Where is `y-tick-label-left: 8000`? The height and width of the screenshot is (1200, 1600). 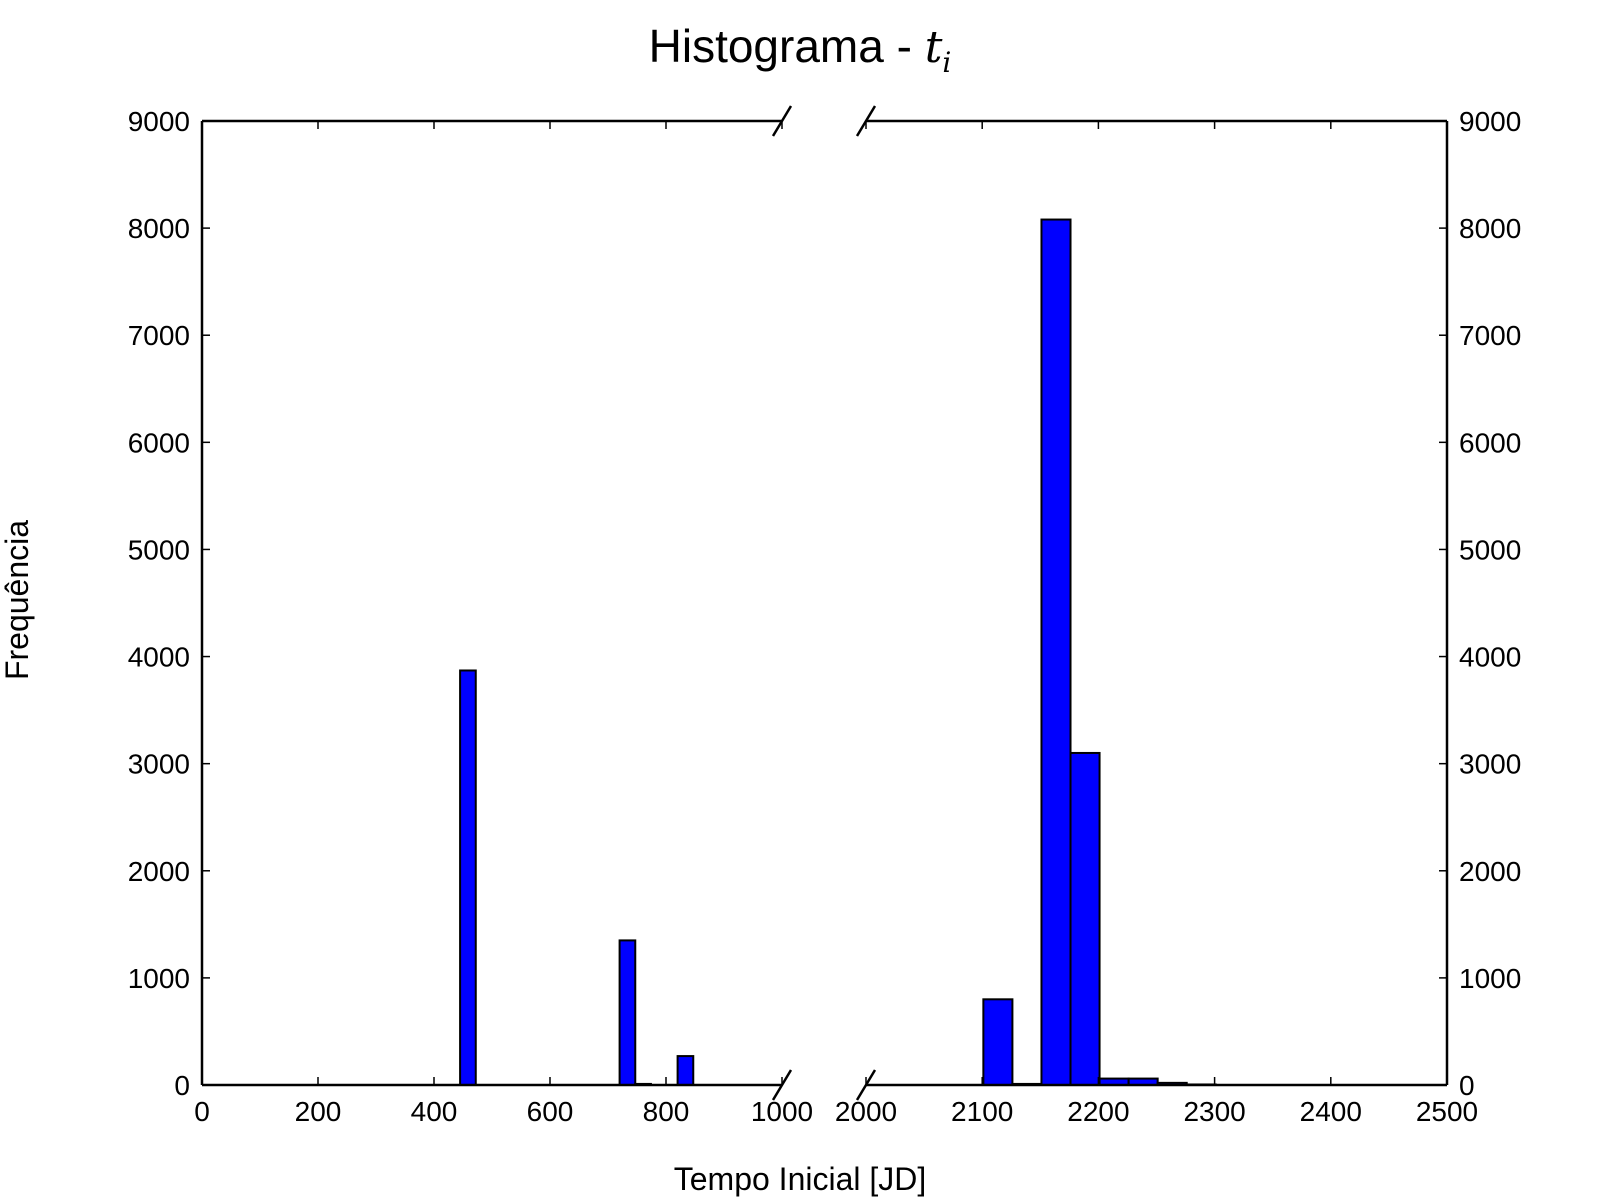 y-tick-label-left: 8000 is located at coordinates (159, 228).